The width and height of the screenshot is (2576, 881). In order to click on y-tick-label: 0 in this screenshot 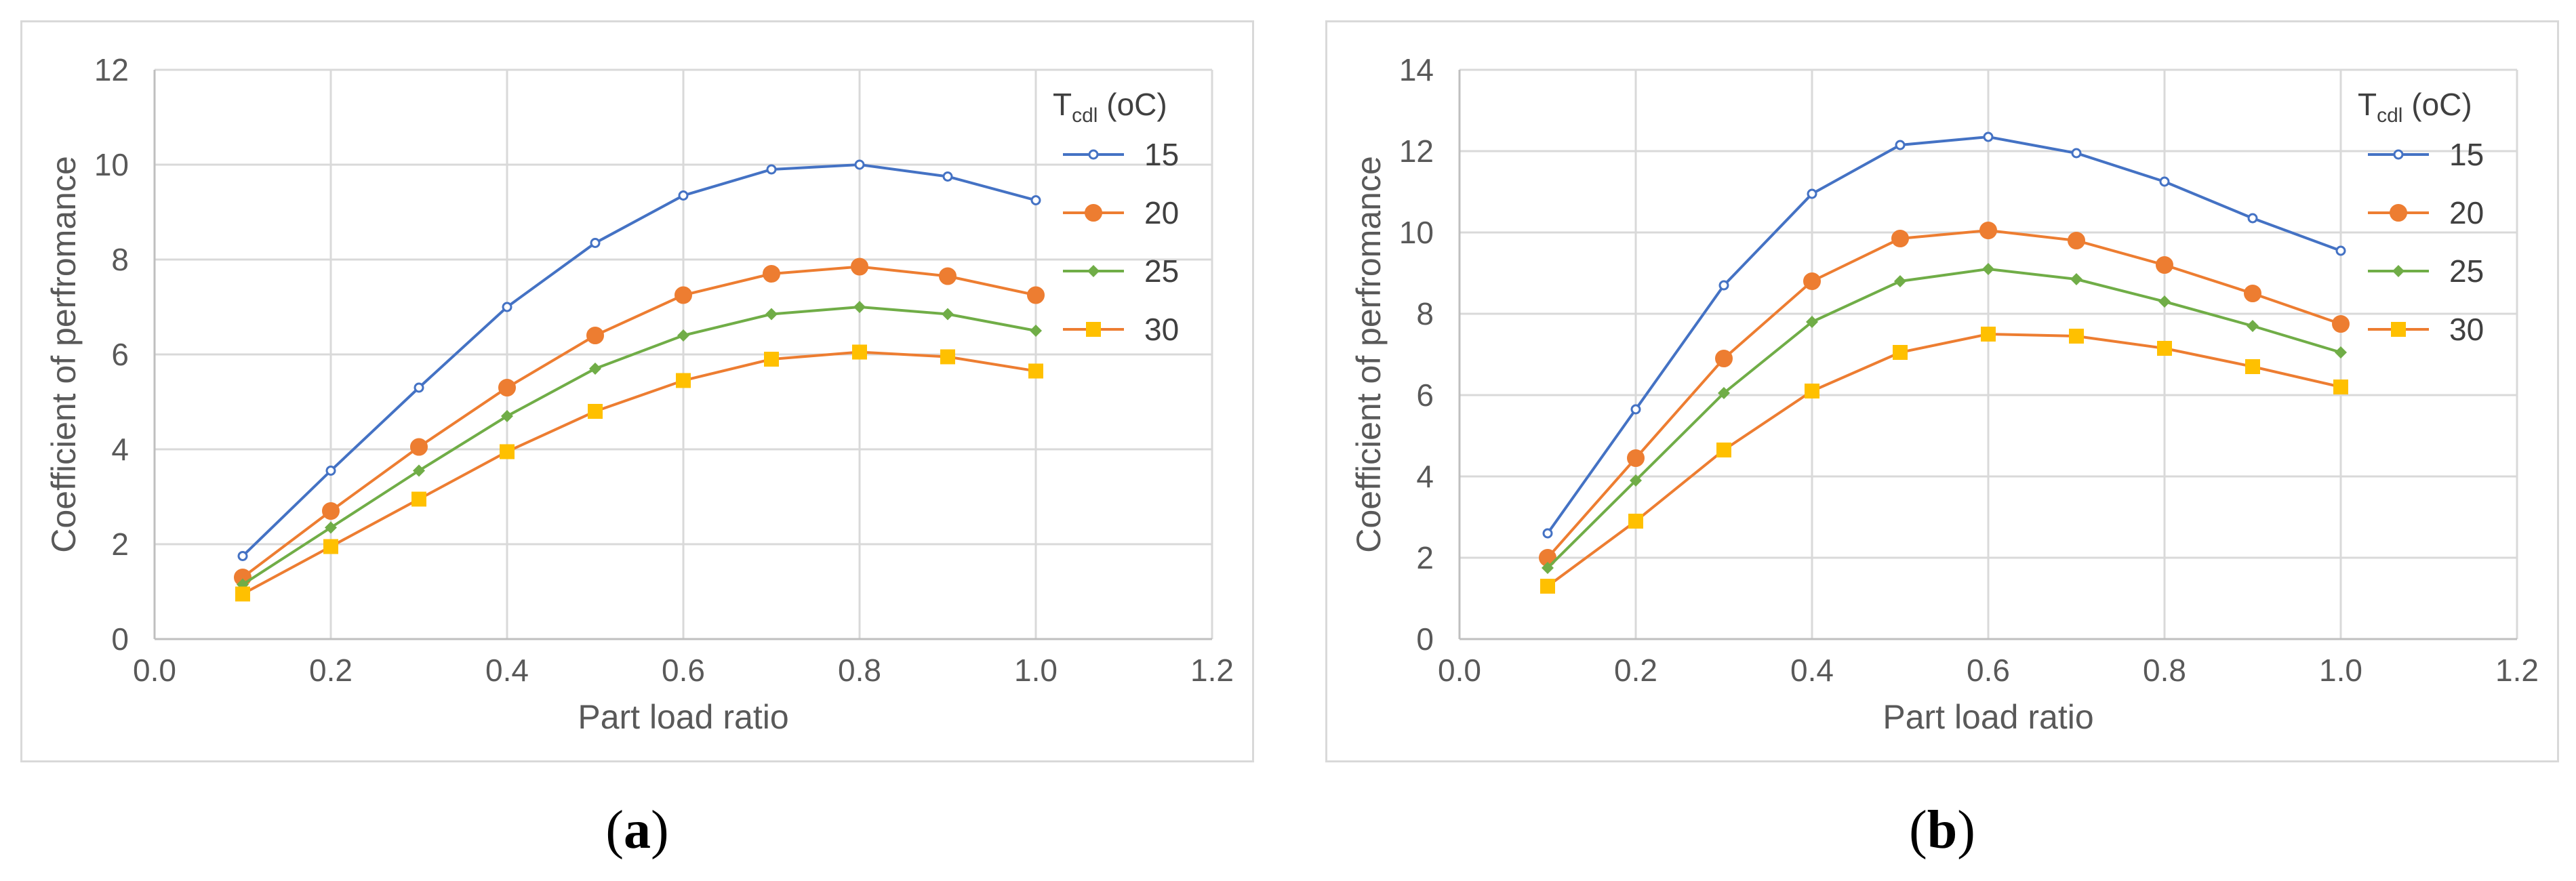, I will do `click(120, 639)`.